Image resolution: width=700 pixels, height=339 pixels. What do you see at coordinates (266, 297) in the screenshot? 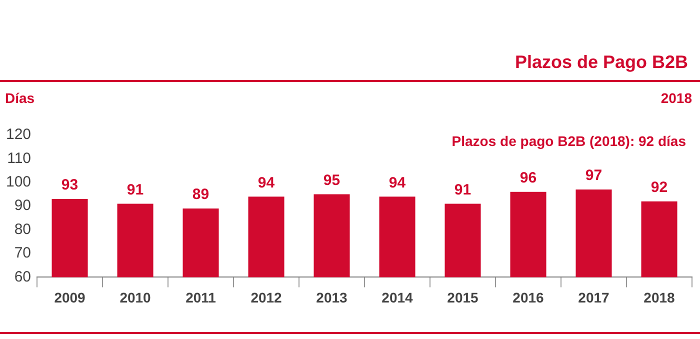
I see `x-tick-label: 2012` at bounding box center [266, 297].